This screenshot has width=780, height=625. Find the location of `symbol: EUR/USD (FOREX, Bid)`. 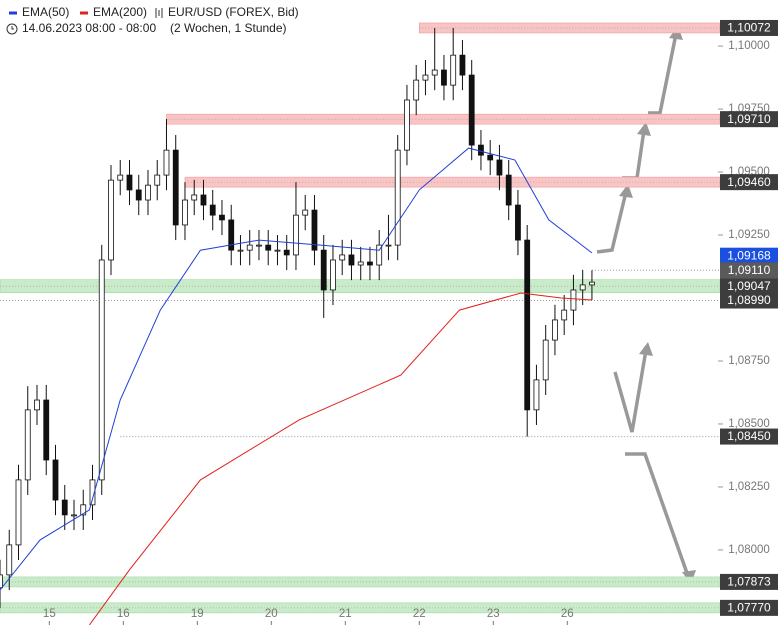

symbol: EUR/USD (FOREX, Bid) is located at coordinates (233, 12).